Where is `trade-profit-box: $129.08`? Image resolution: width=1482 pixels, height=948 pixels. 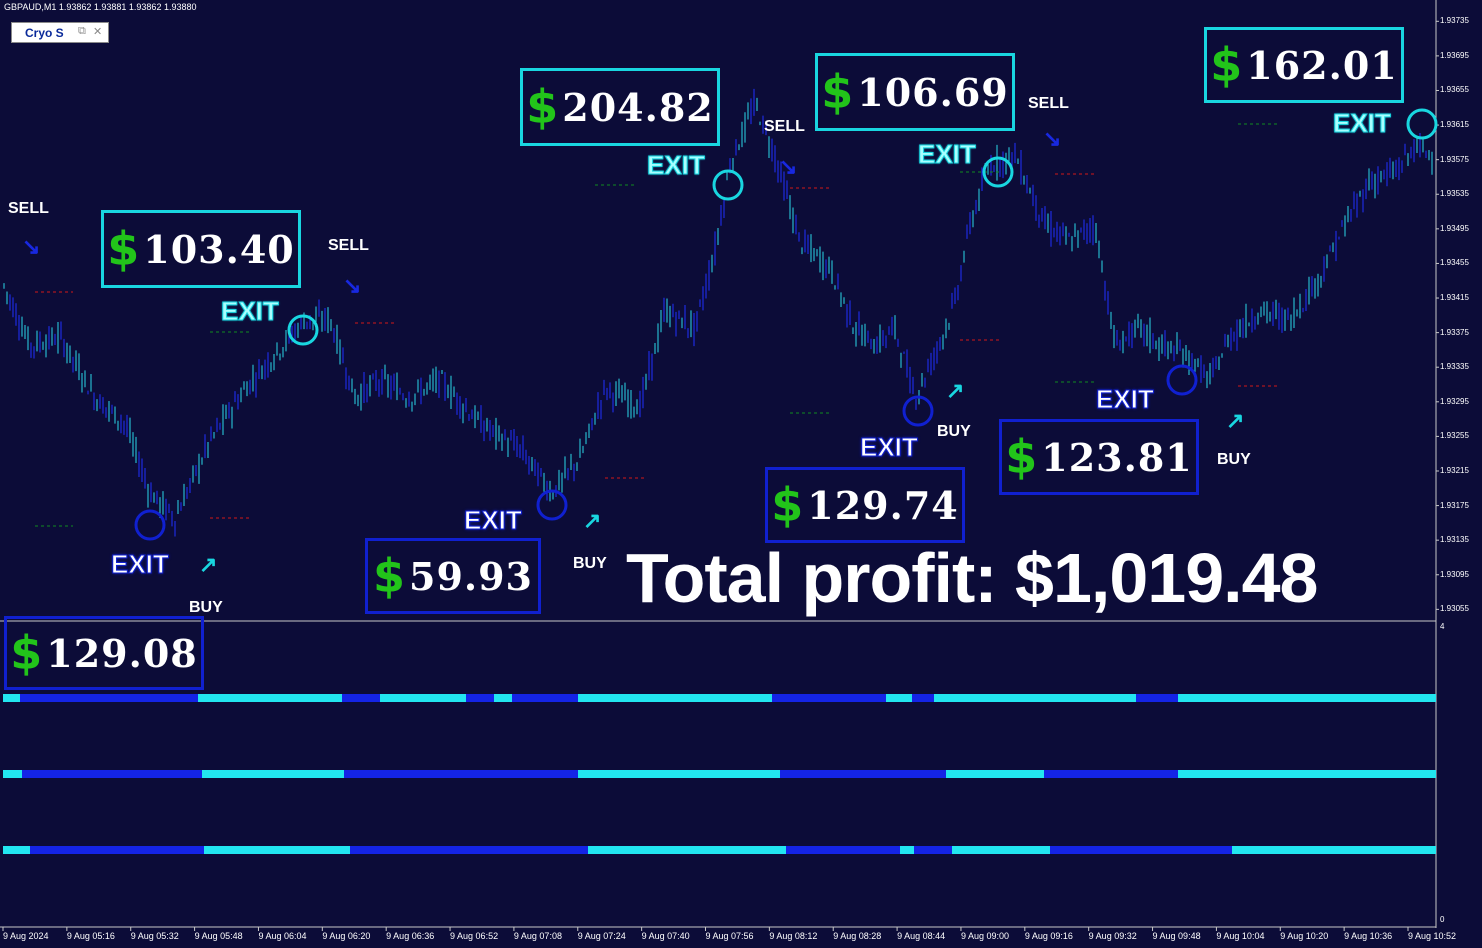 trade-profit-box: $129.08 is located at coordinates (104, 653).